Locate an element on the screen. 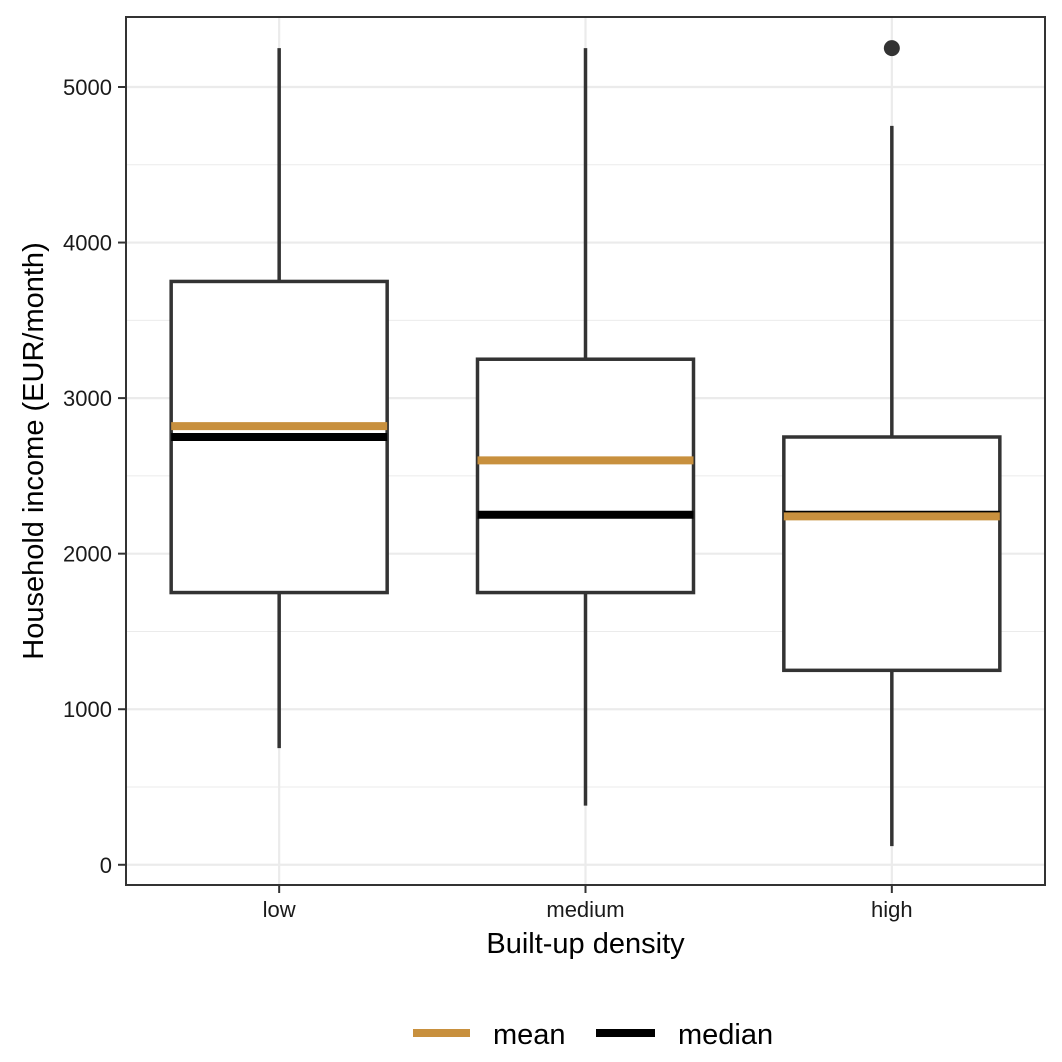 The height and width of the screenshot is (1062, 1062). y-tick-label: 0 is located at coordinates (106, 865).